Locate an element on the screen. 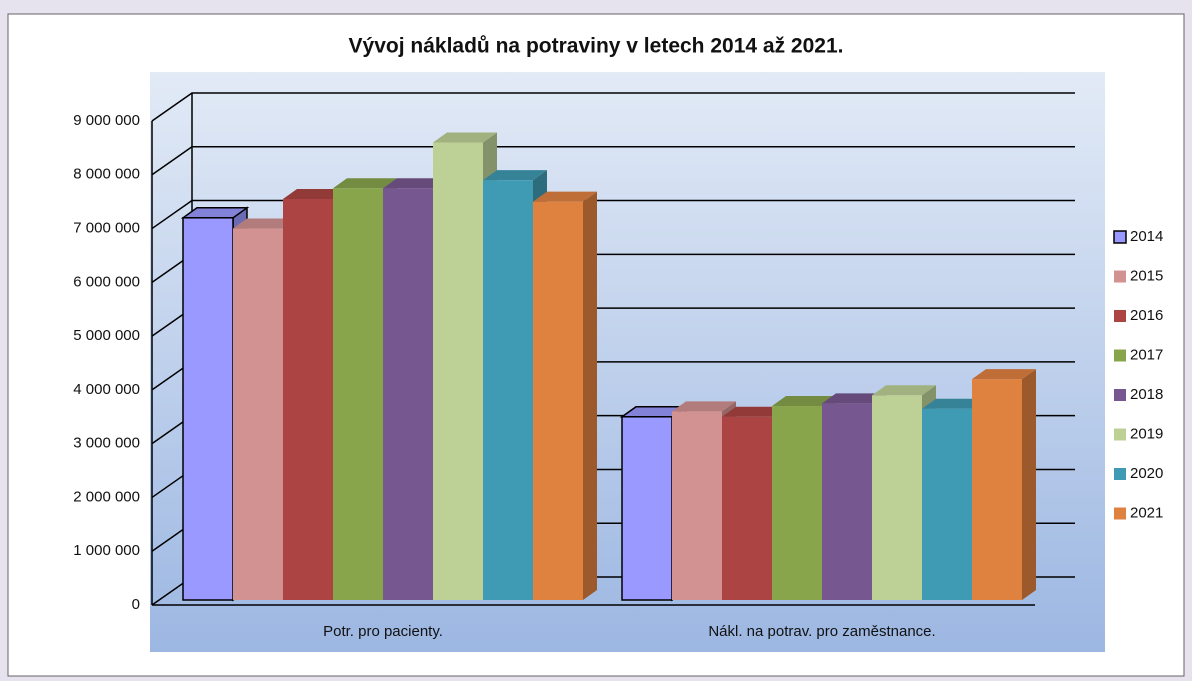  legend-label: 2014 is located at coordinates (1146, 236).